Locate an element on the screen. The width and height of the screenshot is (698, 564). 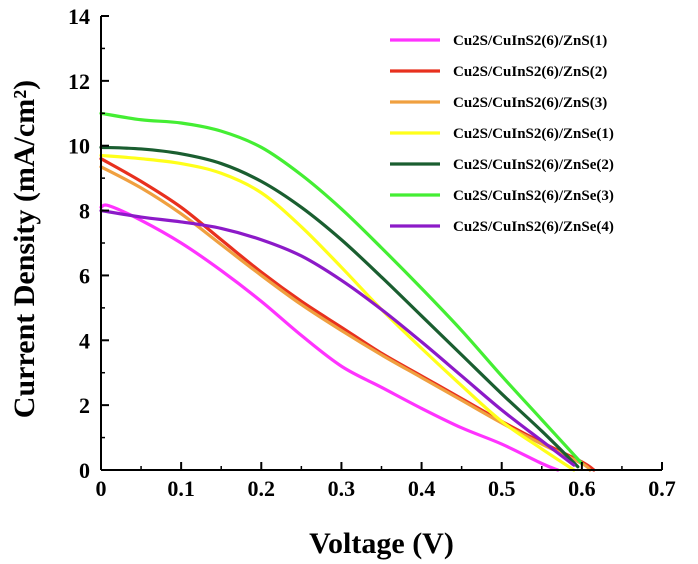
legend-label: Cu2S/CuInS2(6)/ZnSe(2) is located at coordinates (533, 165).